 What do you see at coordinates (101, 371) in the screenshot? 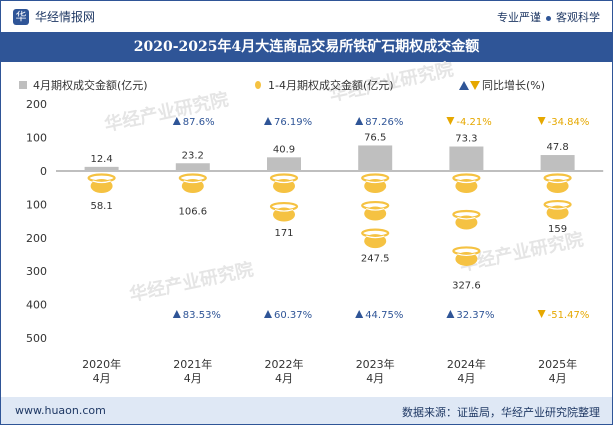
I see `x-tick-label: 2020年 4月` at bounding box center [101, 371].